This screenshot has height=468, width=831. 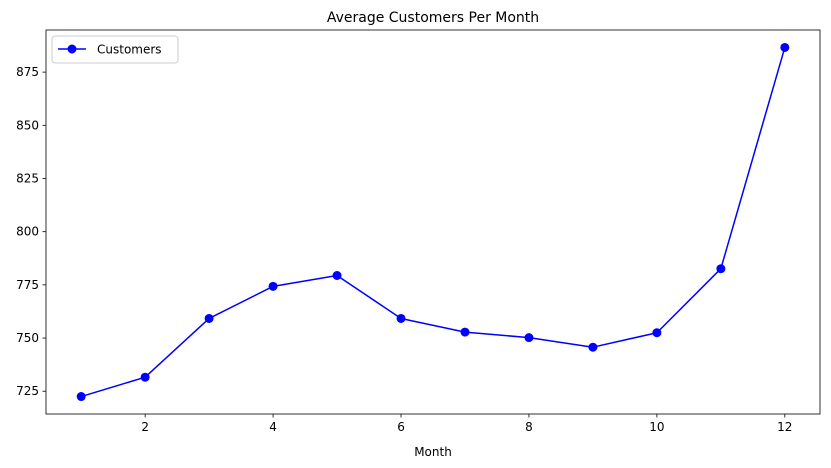 What do you see at coordinates (27, 72) in the screenshot?
I see `y-tick-label: 875` at bounding box center [27, 72].